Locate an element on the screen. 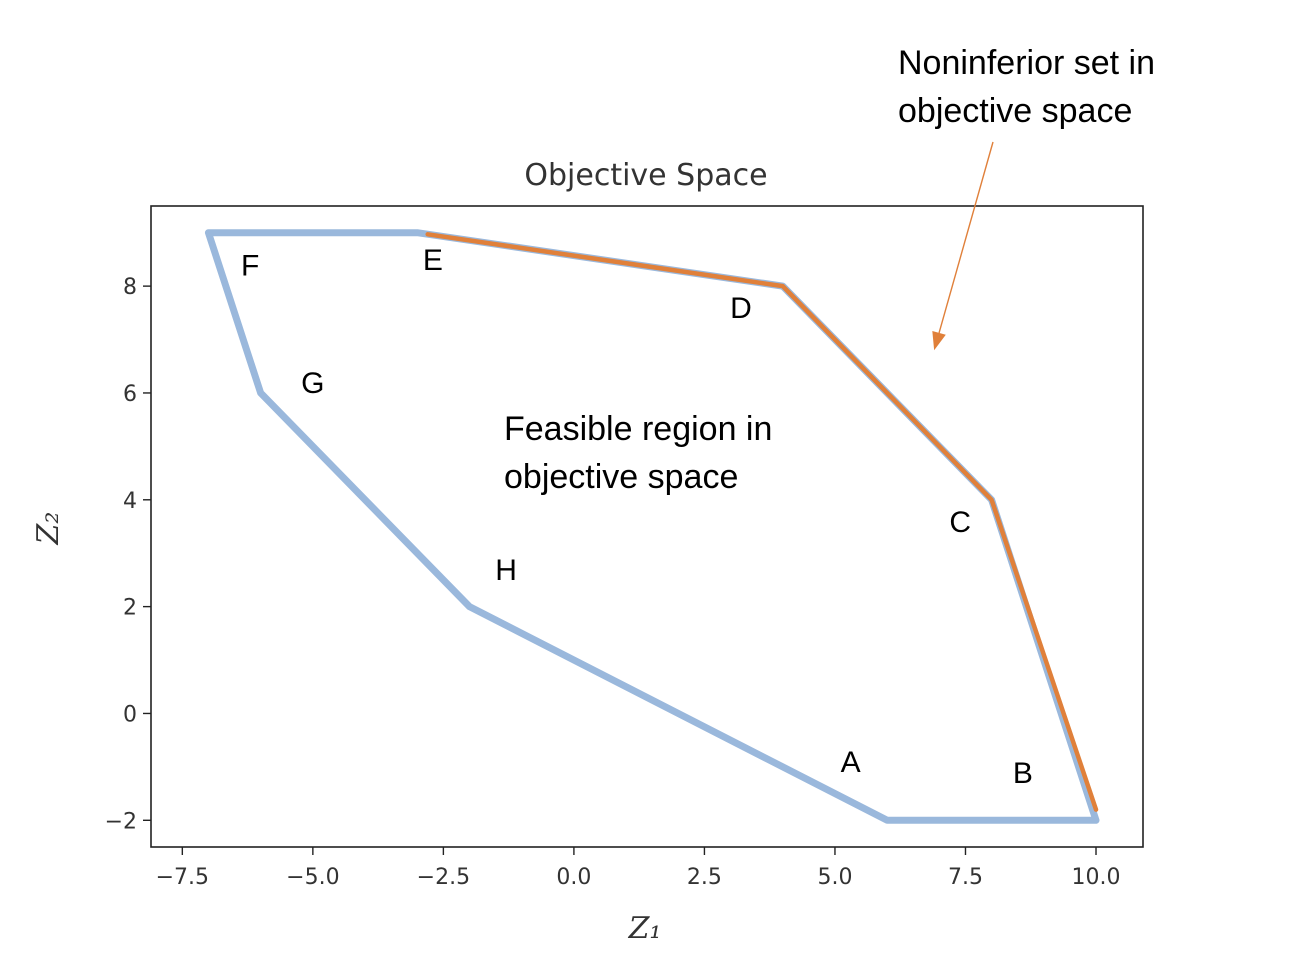 The width and height of the screenshot is (1300, 980). x-tick-label: 2.5 is located at coordinates (704, 877).